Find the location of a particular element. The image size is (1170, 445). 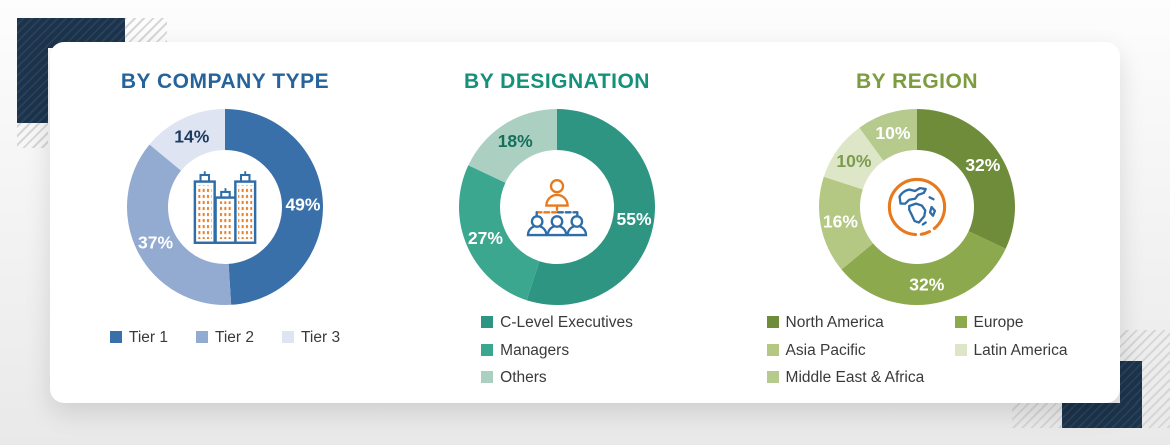

legend-item: Middle East & Africa is located at coordinates (854, 378).